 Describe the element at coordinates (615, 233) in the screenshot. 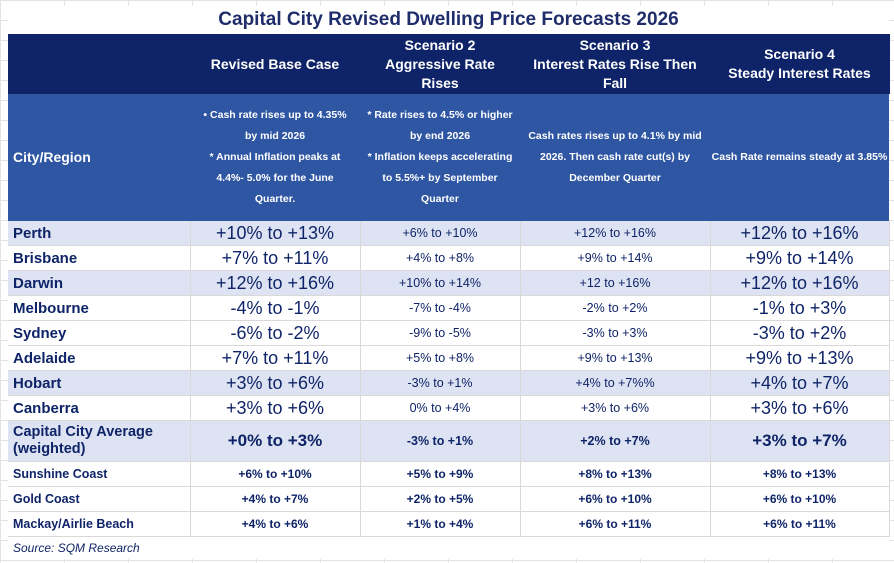

I see `cell-scenario-3: +12% to +16%` at that location.